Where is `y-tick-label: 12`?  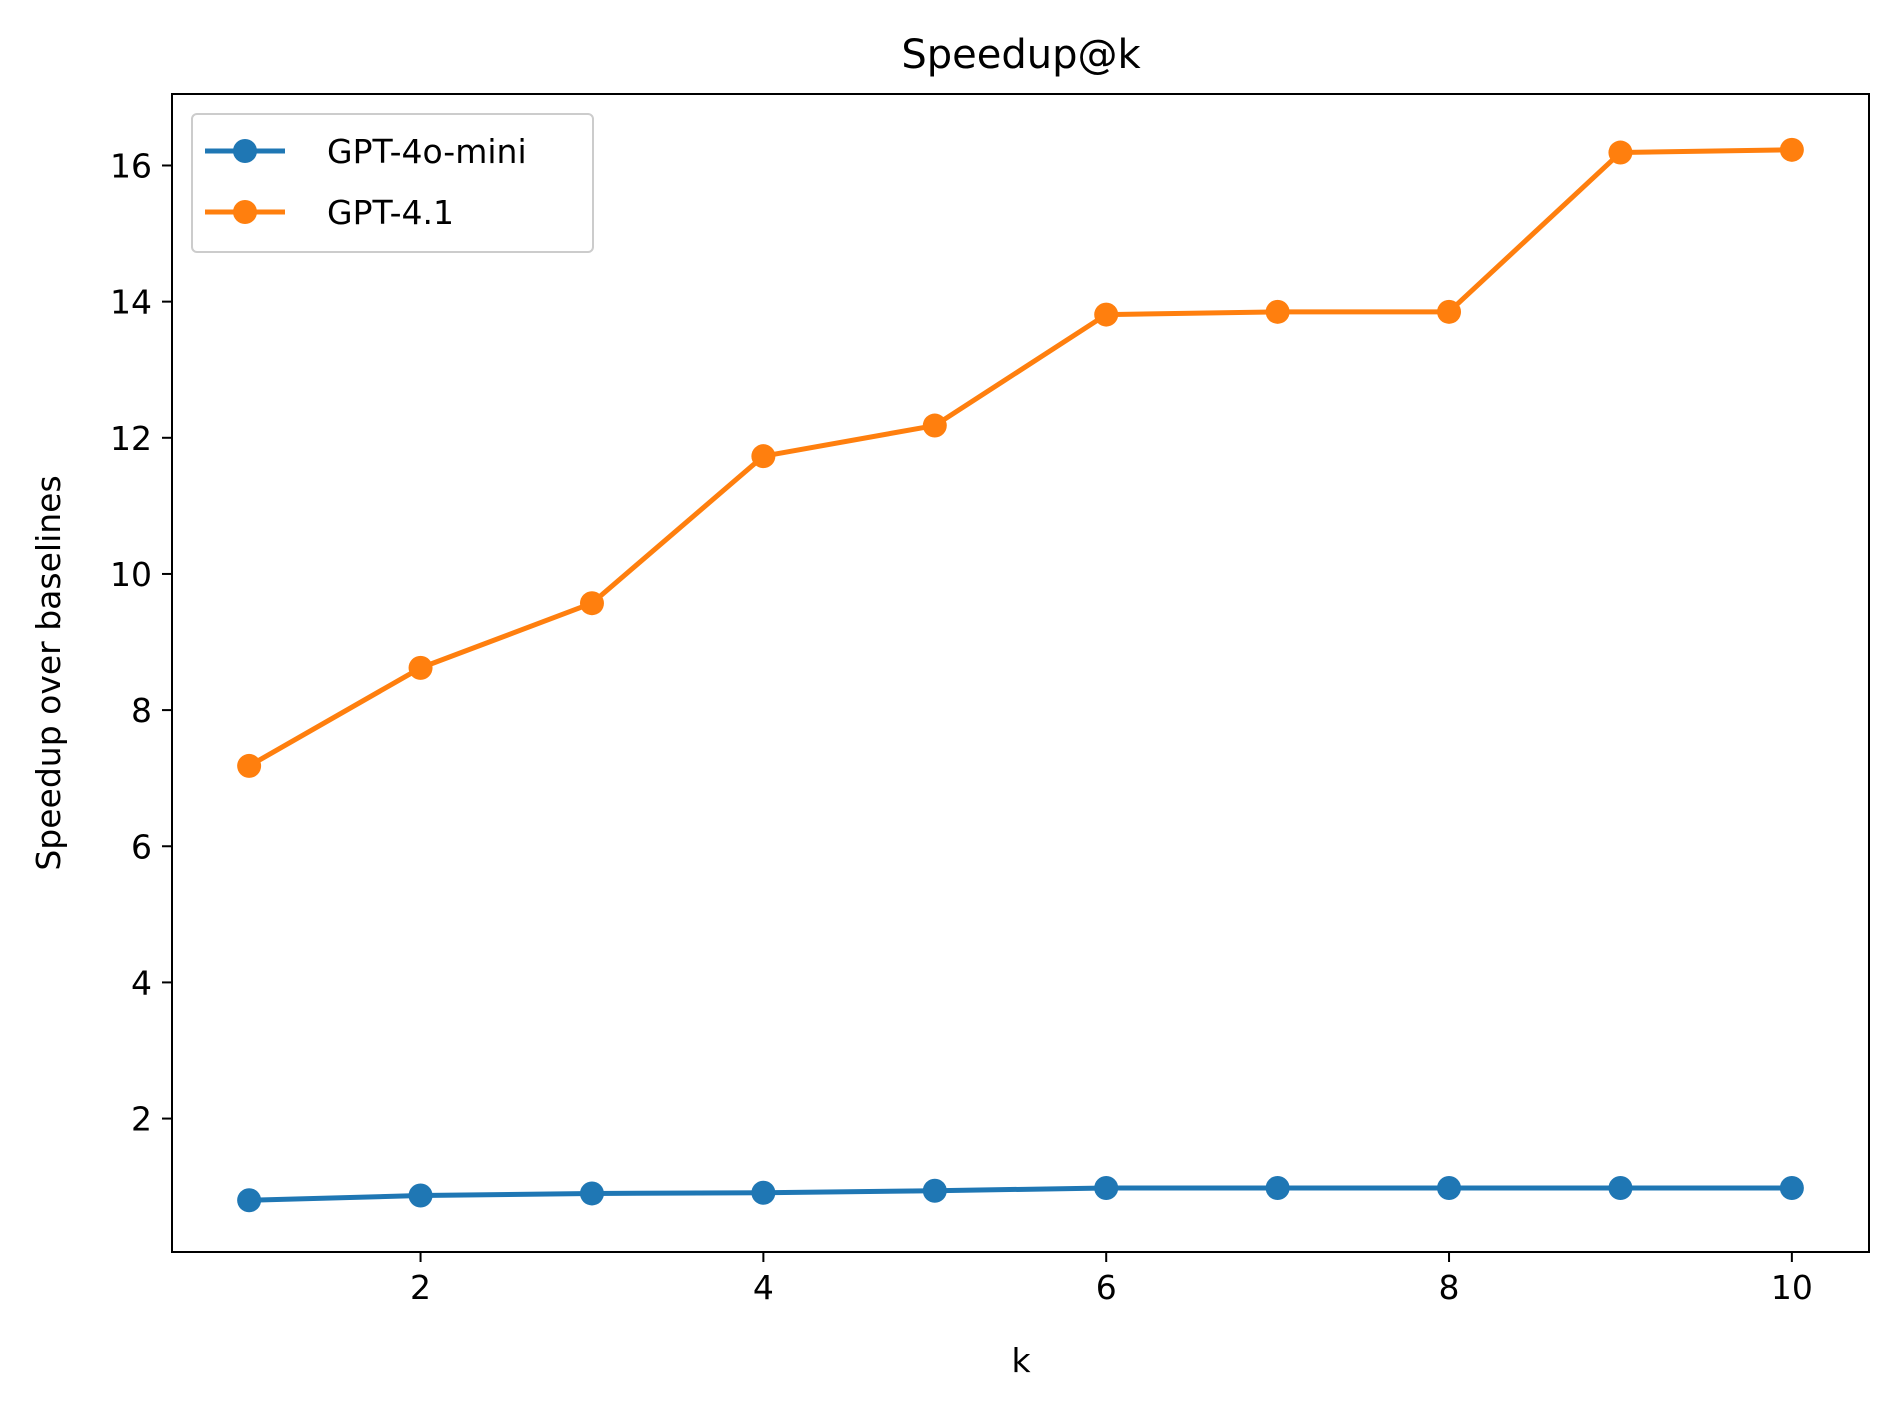 y-tick-label: 12 is located at coordinates (131, 438).